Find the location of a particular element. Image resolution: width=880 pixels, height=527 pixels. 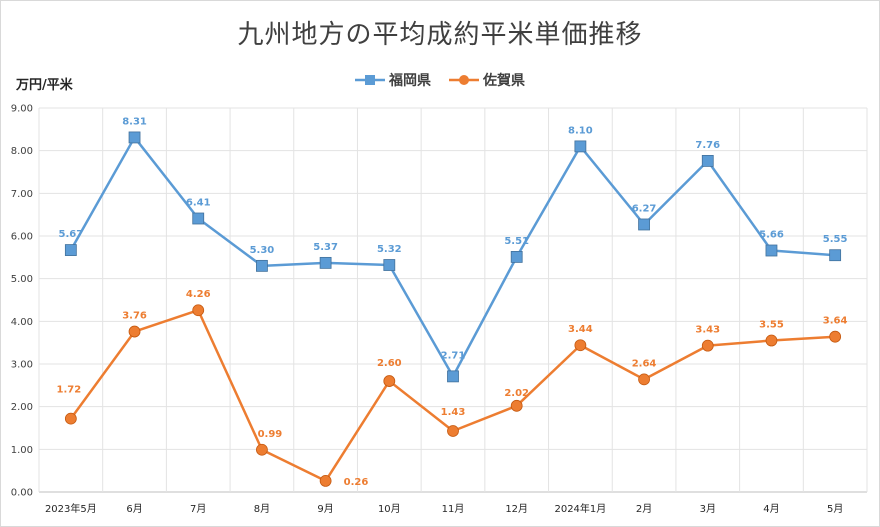

data-label: 2.60 is located at coordinates (389, 363).